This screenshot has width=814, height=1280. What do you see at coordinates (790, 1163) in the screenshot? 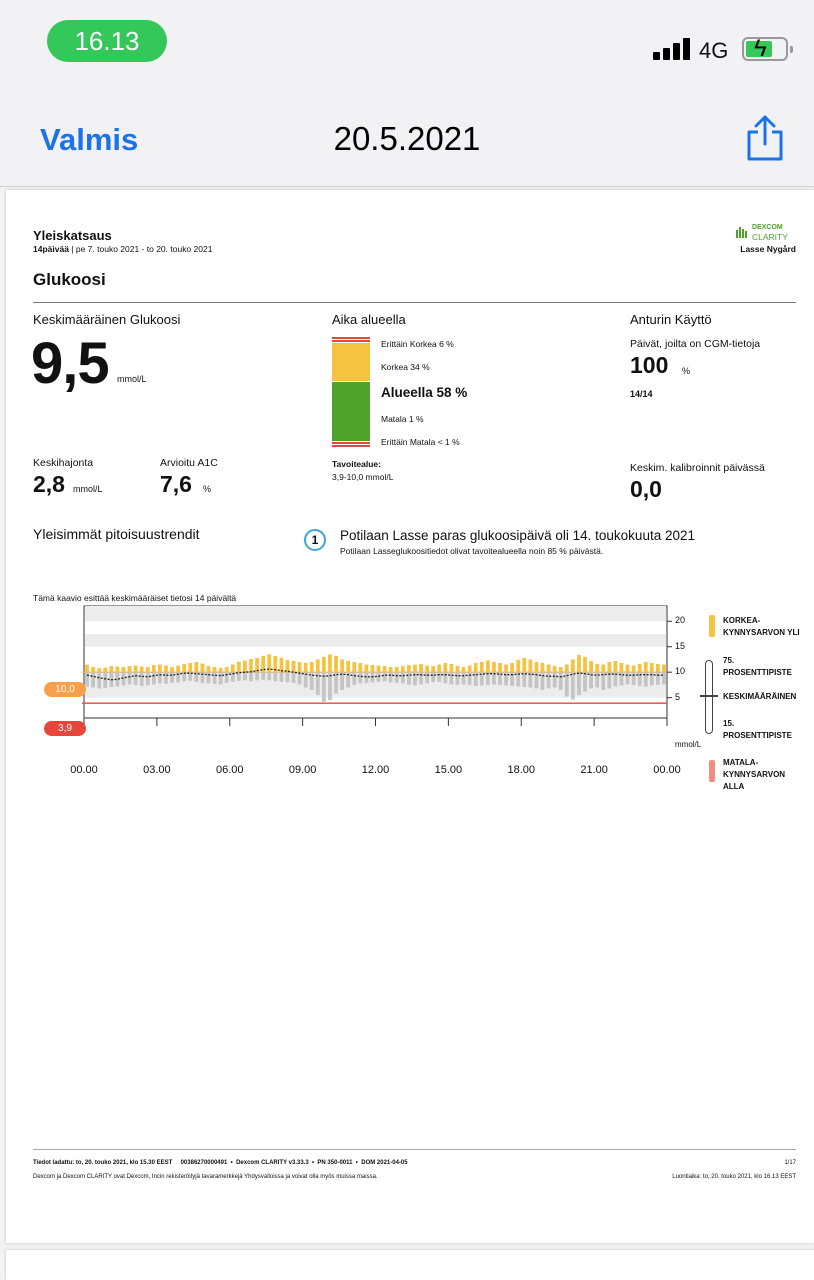
I see `page-number: 1/17` at bounding box center [790, 1163].